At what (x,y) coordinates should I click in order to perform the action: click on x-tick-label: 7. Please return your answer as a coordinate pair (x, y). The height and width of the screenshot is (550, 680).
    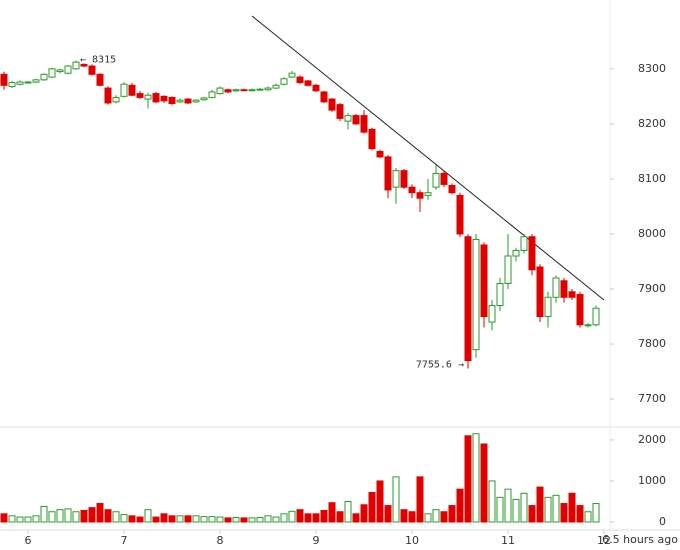
    Looking at the image, I should click on (124, 540).